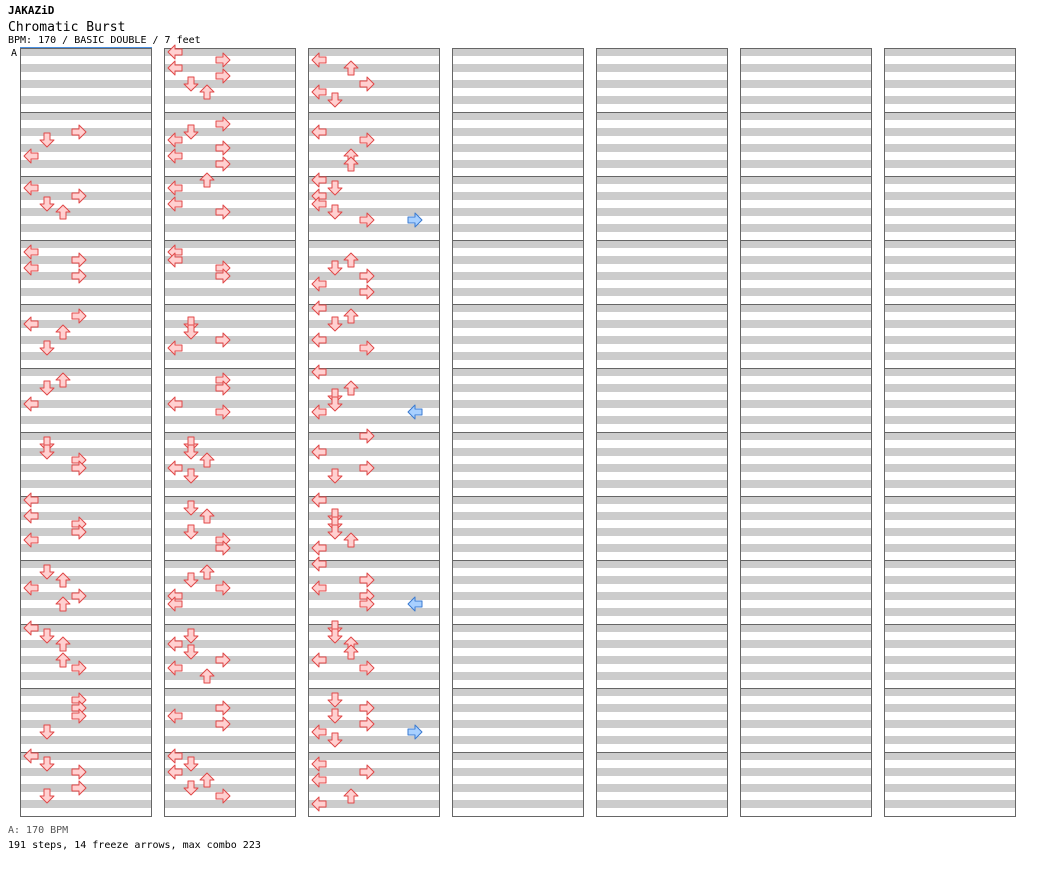 The image size is (1040, 876). What do you see at coordinates (86, 47) in the screenshot?
I see `bpm-marker-line` at bounding box center [86, 47].